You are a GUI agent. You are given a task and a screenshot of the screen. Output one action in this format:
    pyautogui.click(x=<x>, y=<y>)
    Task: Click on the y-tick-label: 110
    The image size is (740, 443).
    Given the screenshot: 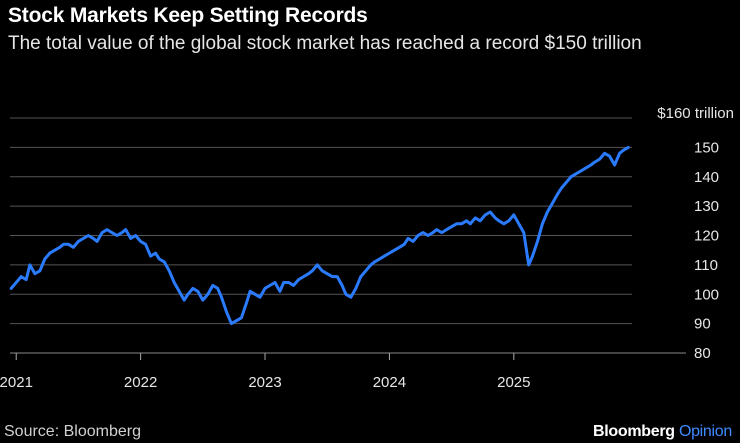 What is the action you would take?
    pyautogui.click(x=706, y=265)
    